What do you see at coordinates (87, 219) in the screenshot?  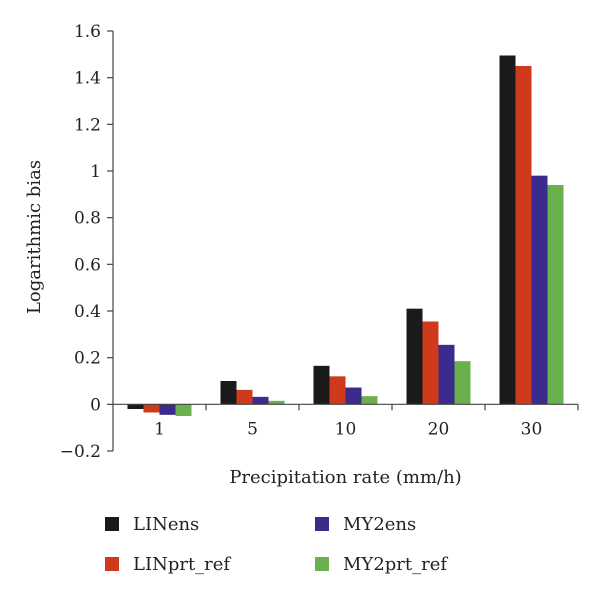 I see `y-tick-label: 0.8` at bounding box center [87, 219].